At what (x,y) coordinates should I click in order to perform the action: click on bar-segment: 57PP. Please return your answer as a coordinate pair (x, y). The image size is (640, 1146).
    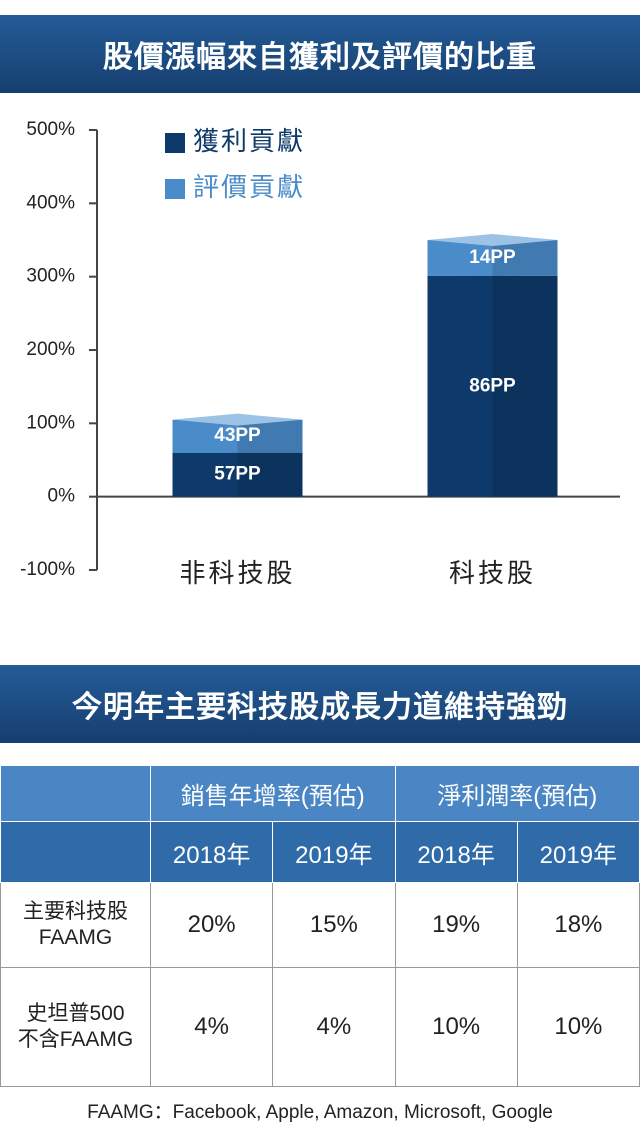
    Looking at the image, I should click on (237, 474).